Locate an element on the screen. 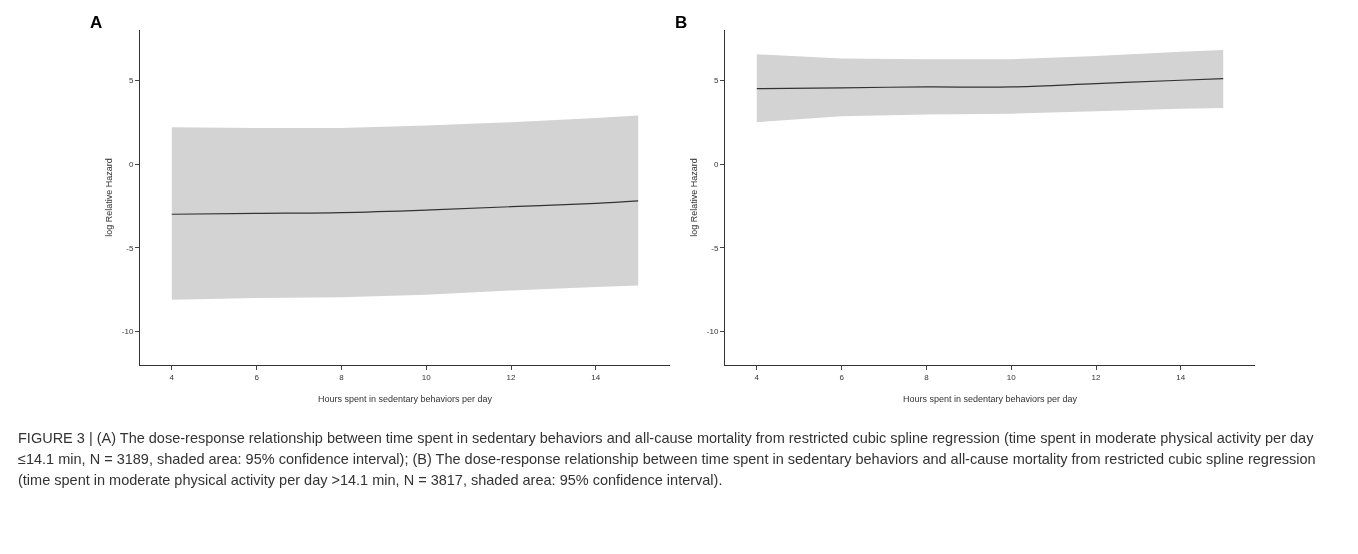  chart-title: B is located at coordinates (681, 22).